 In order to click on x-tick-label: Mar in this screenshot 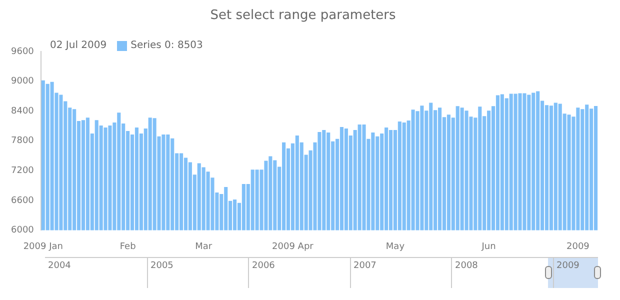, I will do `click(203, 247)`.